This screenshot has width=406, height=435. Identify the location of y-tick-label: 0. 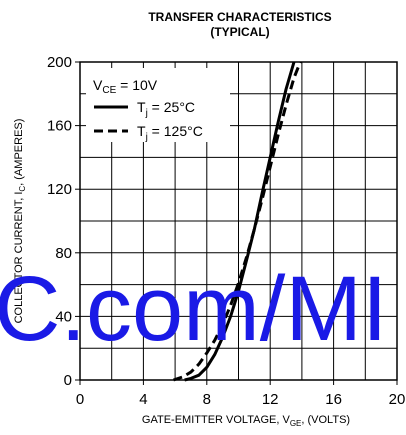
(68, 380).